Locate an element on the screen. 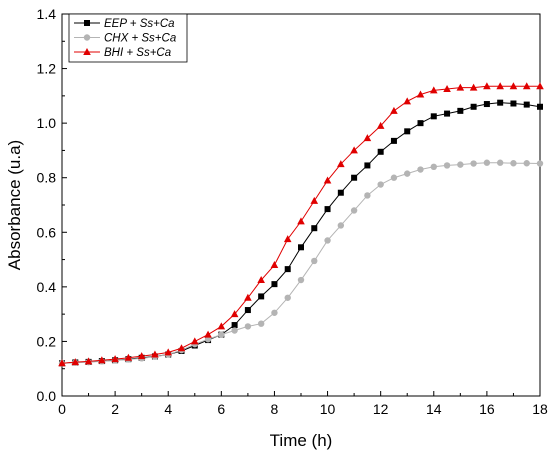 Image resolution: width=550 pixels, height=460 pixels. x-tick-label: 4 is located at coordinates (168, 409).